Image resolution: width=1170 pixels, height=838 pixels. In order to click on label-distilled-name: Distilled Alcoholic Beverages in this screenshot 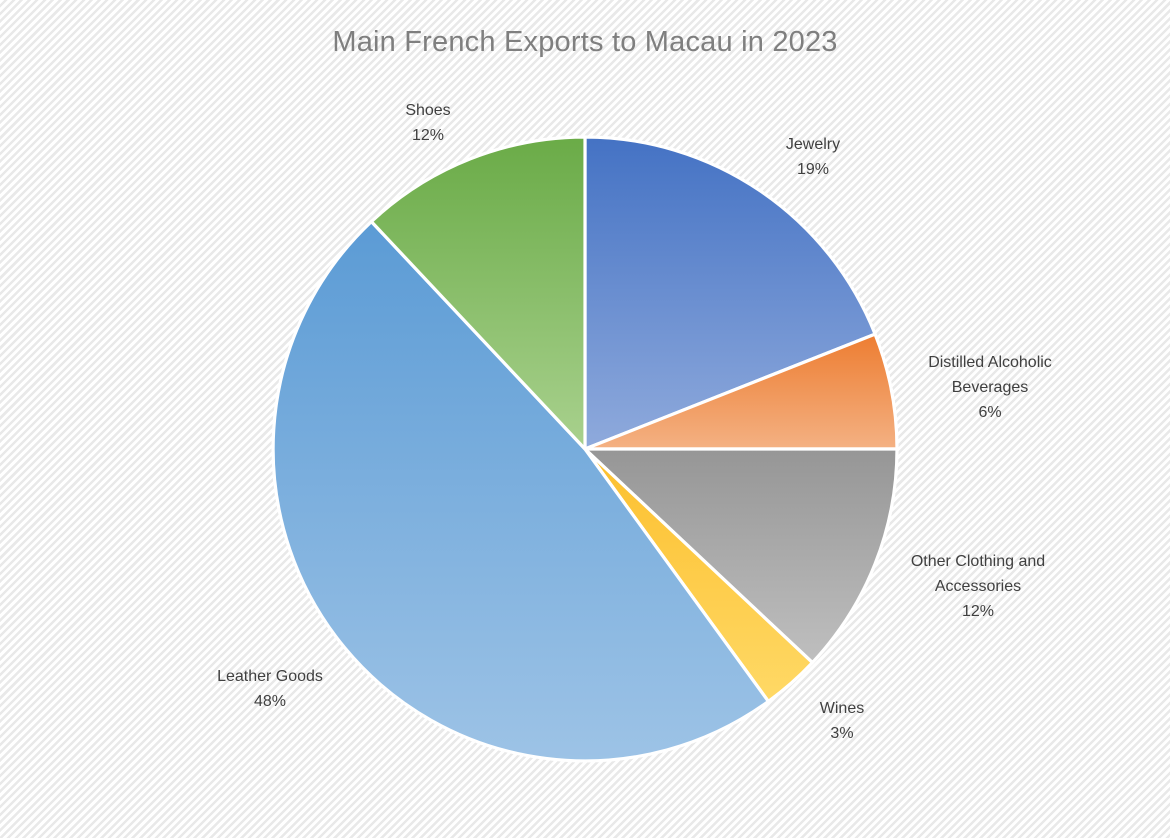, I will do `click(990, 375)`.